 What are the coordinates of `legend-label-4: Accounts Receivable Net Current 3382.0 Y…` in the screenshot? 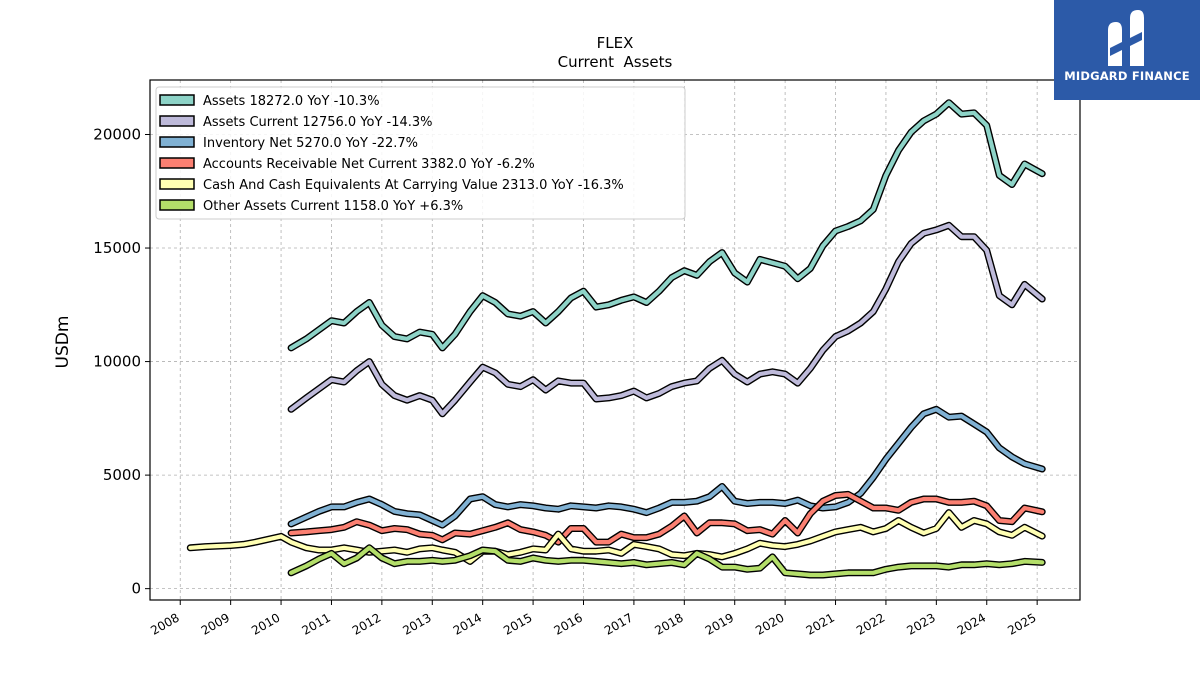 It's located at (369, 164).